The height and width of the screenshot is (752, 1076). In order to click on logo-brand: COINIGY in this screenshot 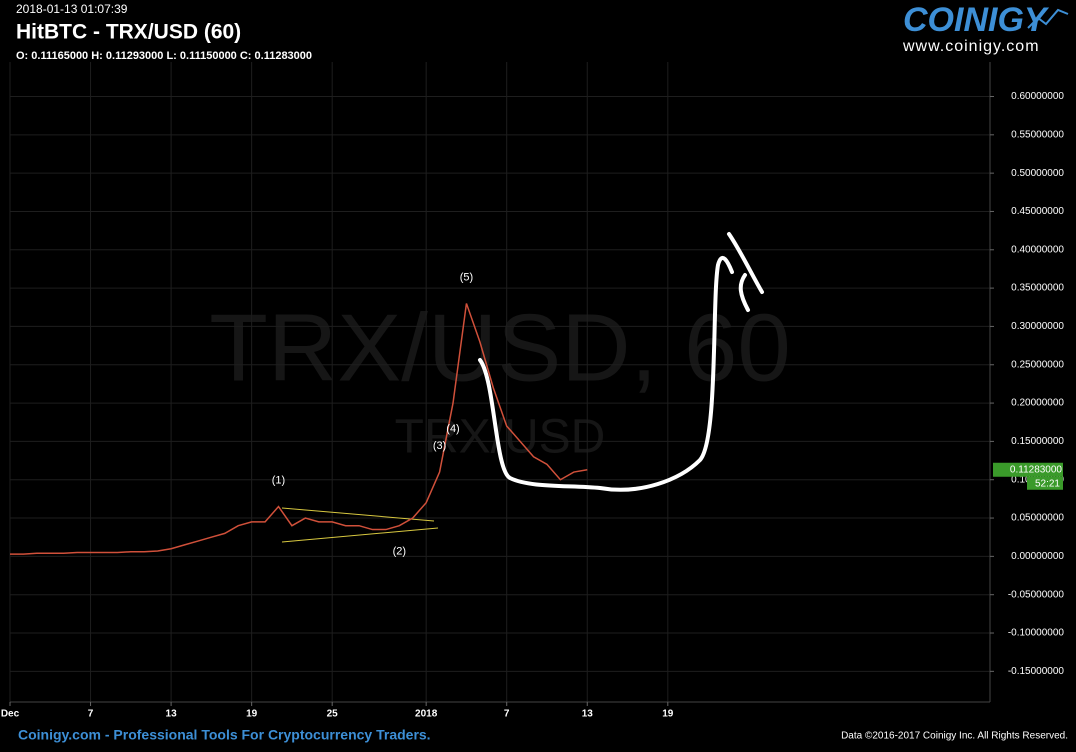, I will do `click(976, 20)`.